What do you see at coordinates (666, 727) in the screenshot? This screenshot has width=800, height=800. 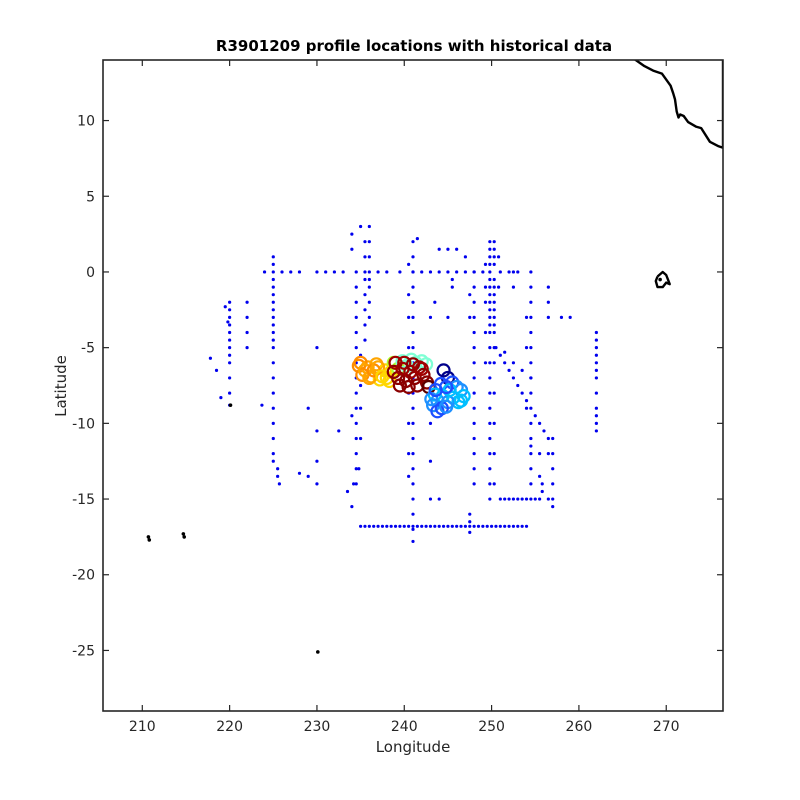 I see `x-tick-label: 270` at bounding box center [666, 727].